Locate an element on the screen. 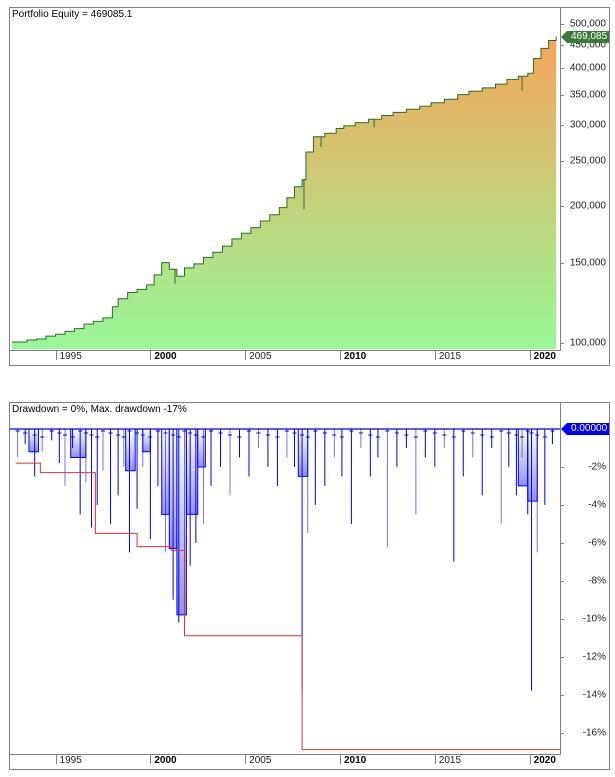 The image size is (615, 777). y-tick-label: 300,000 is located at coordinates (587, 125).